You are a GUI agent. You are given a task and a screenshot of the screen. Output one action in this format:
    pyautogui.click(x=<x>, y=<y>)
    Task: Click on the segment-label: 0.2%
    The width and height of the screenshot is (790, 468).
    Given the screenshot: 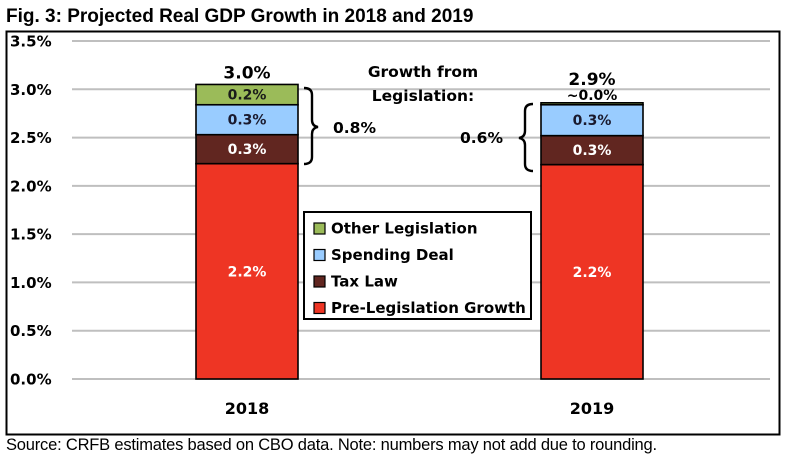 What is the action you would take?
    pyautogui.click(x=247, y=96)
    